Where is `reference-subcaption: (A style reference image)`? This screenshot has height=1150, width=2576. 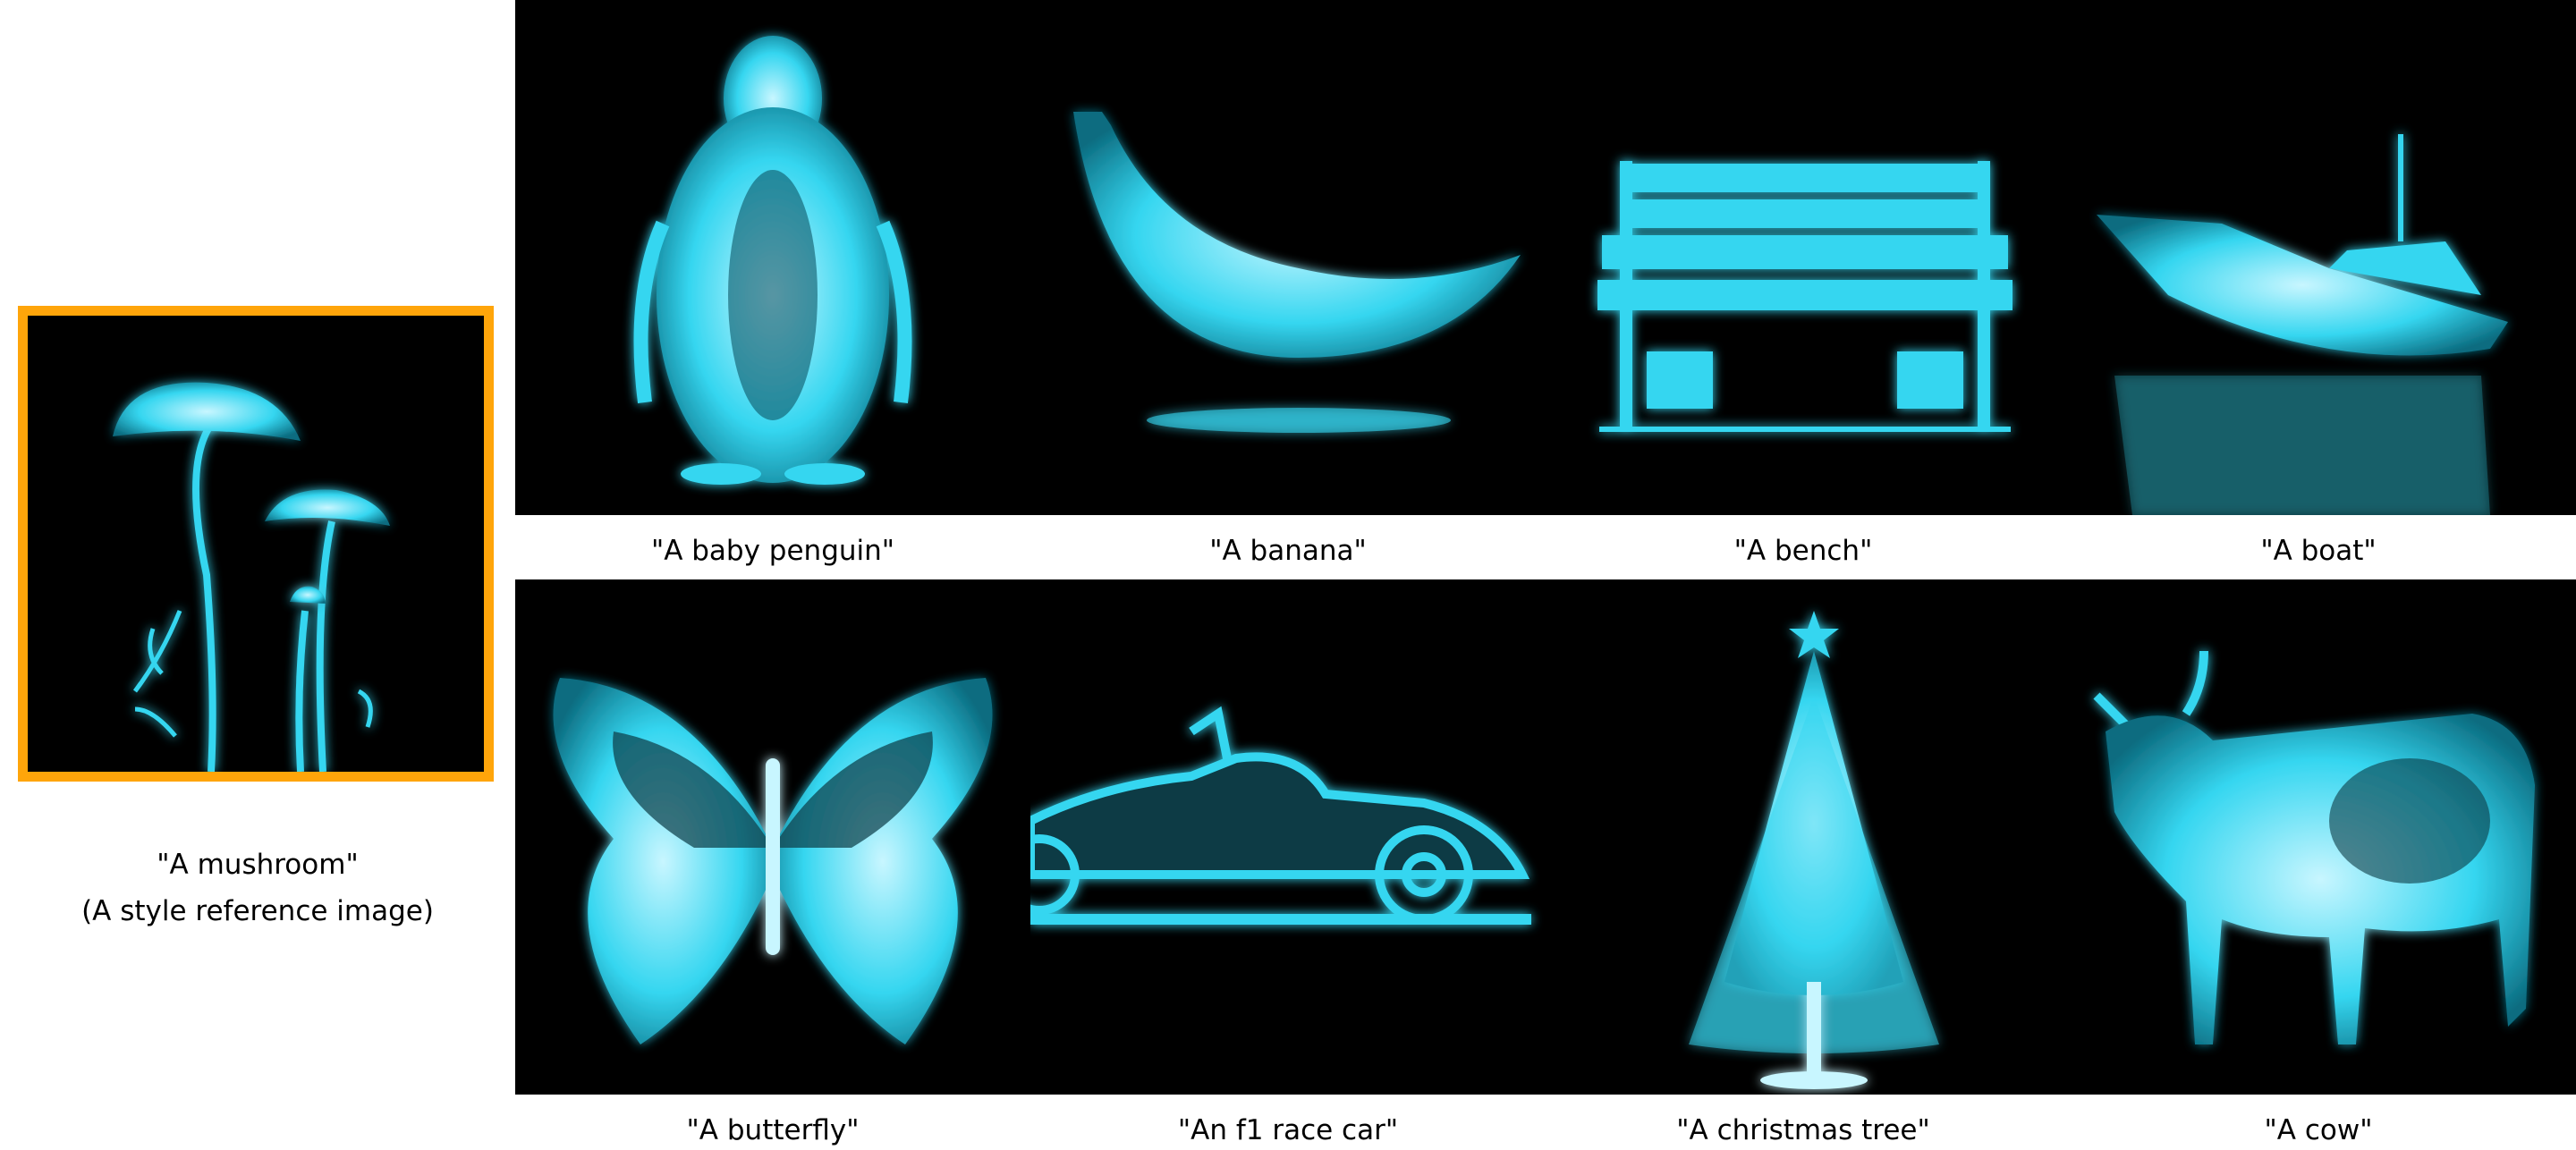
reference-subcaption: (A style reference image) is located at coordinates (257, 911).